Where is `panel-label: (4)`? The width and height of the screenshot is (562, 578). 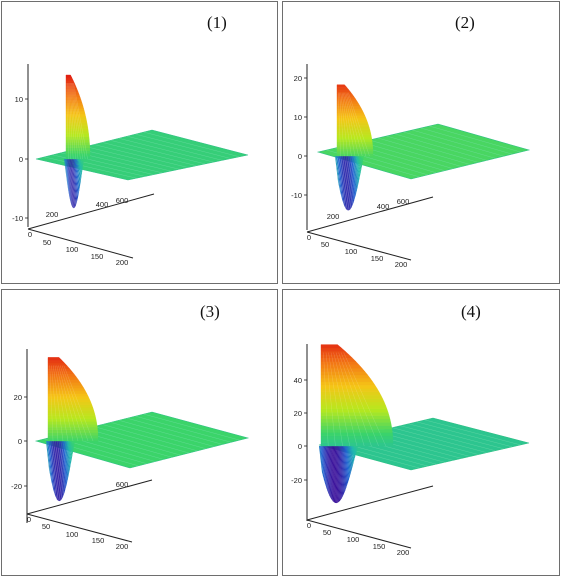
panel-label: (4) is located at coordinates (471, 311).